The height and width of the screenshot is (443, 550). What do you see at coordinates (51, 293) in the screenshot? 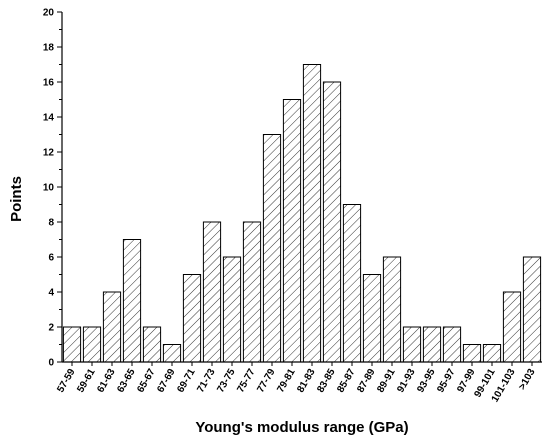
I see `y-tick-label: 4` at bounding box center [51, 293].